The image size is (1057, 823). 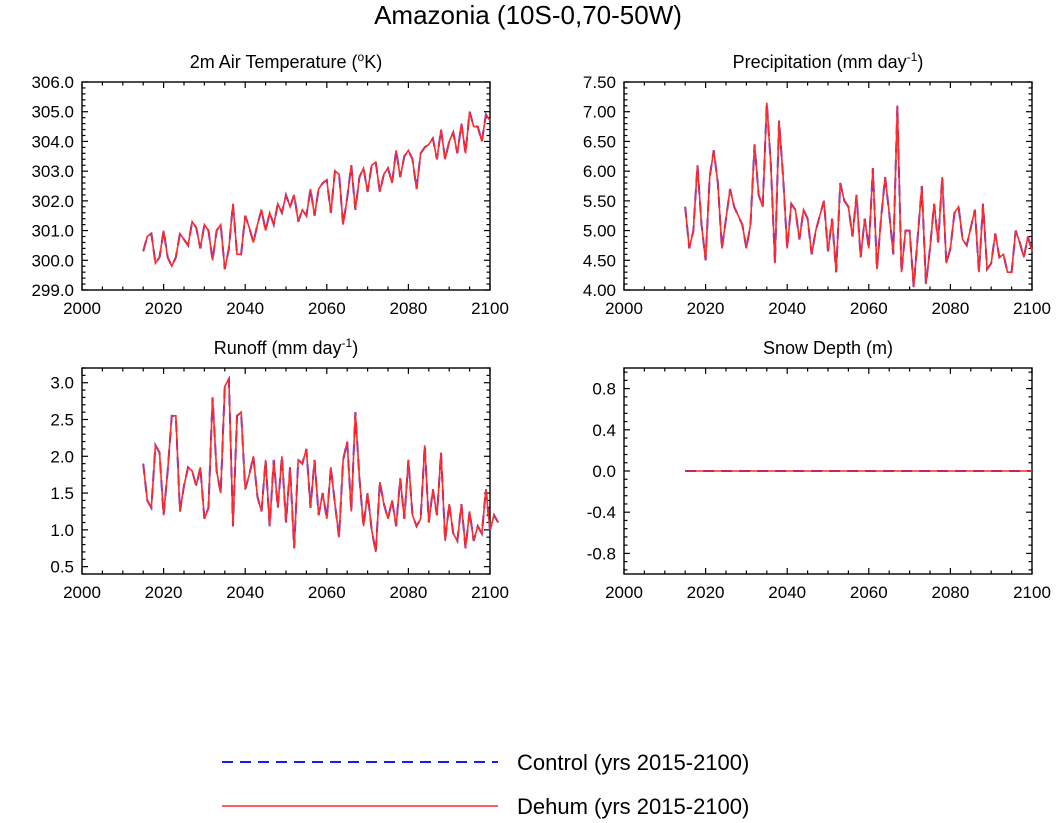 What do you see at coordinates (62, 493) in the screenshot?
I see `runoff-y-tick-label: 1.5` at bounding box center [62, 493].